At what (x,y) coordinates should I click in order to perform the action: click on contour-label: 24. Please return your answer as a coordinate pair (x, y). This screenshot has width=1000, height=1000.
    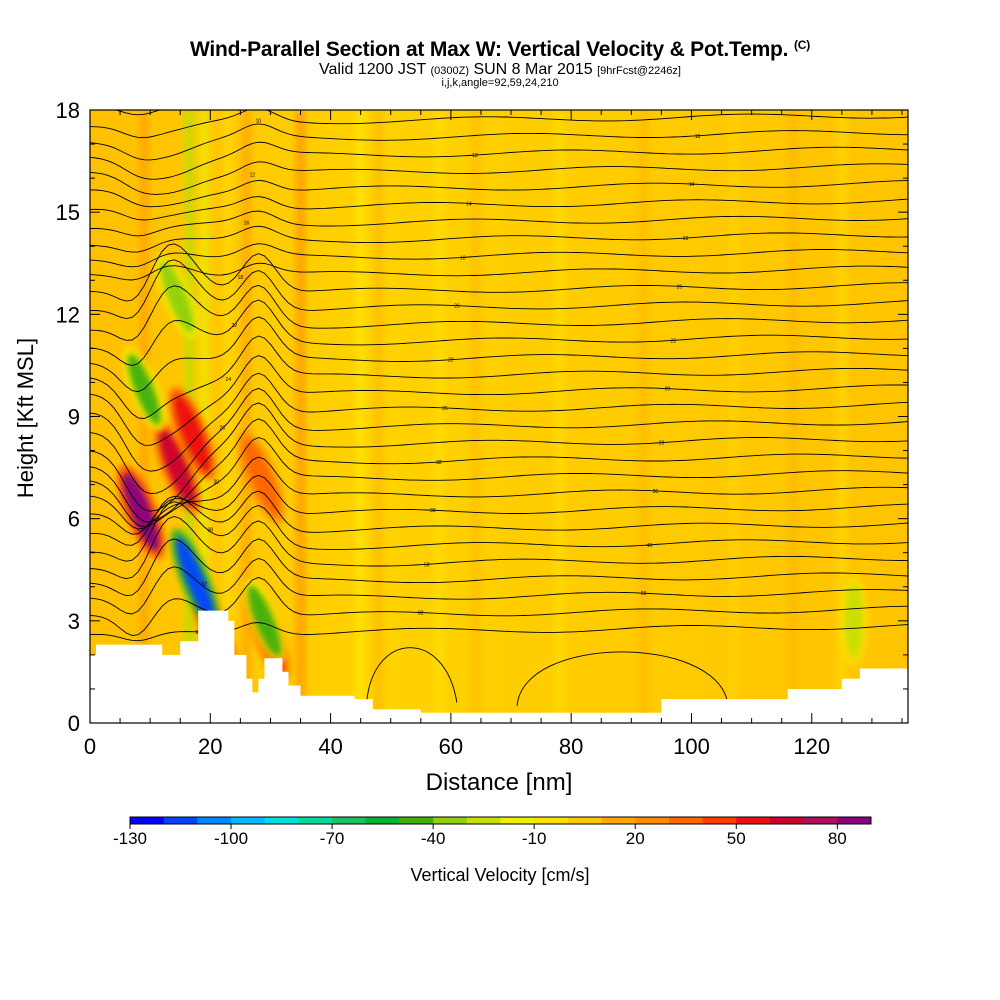
    Looking at the image, I should click on (229, 380).